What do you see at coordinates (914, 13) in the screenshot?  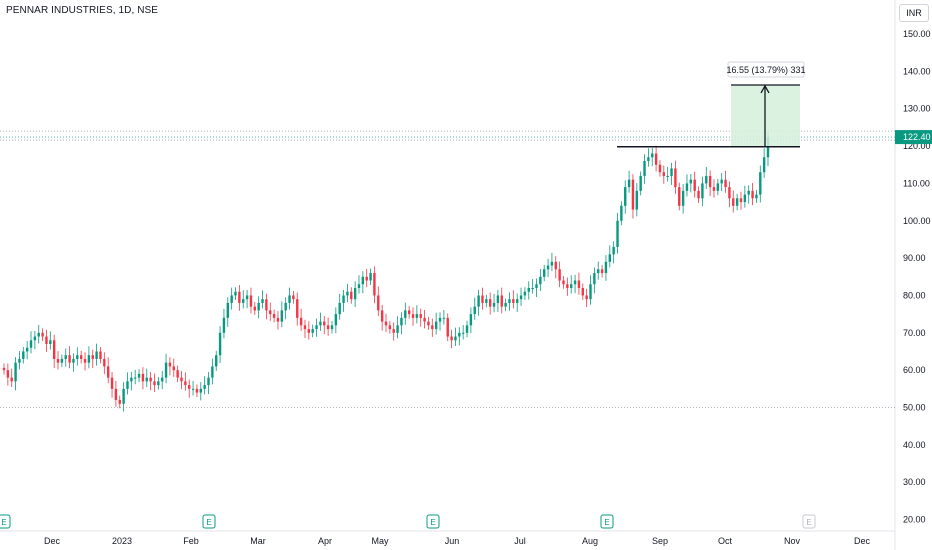 I see `currency-button: INR` at bounding box center [914, 13].